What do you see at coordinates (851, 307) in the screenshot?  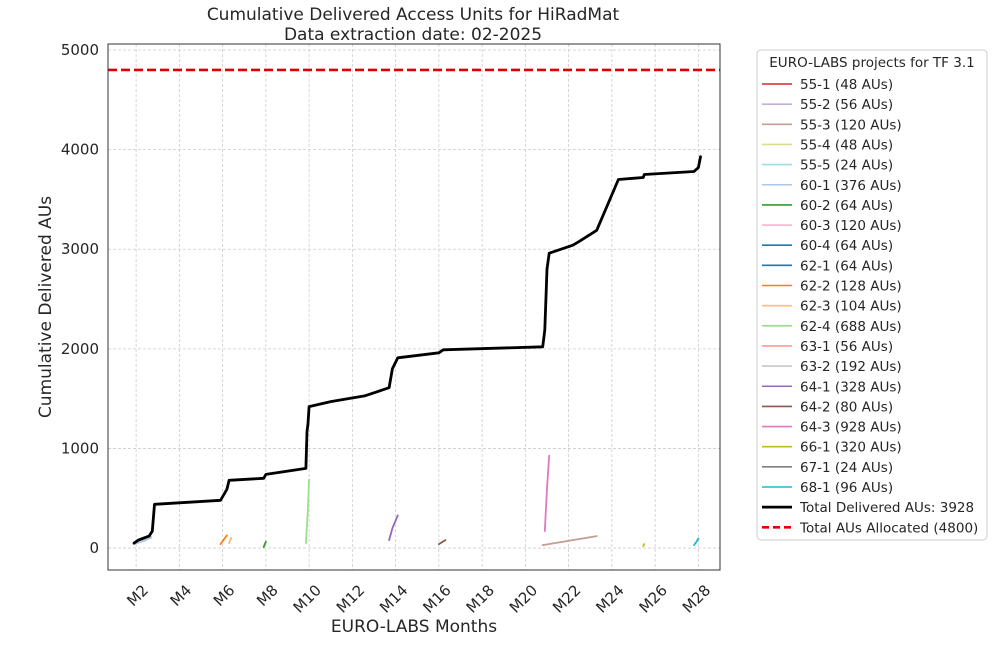 I see `legend-label: 62-3 (104 AUs)` at bounding box center [851, 307].